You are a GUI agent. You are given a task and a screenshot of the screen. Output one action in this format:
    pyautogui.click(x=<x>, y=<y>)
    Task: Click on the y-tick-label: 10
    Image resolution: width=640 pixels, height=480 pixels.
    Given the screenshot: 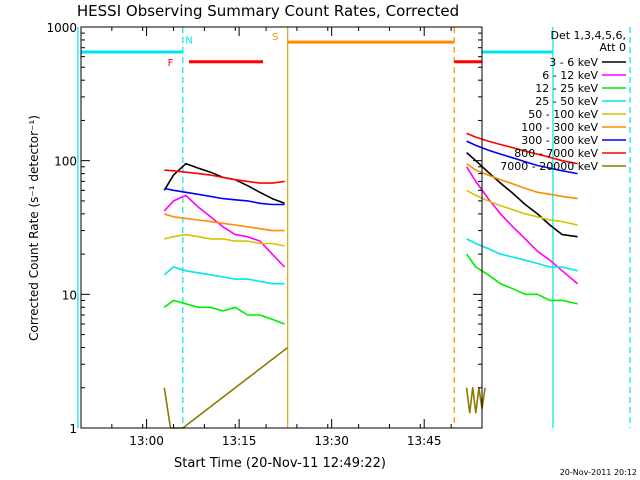 What is the action you would take?
    pyautogui.click(x=69, y=295)
    